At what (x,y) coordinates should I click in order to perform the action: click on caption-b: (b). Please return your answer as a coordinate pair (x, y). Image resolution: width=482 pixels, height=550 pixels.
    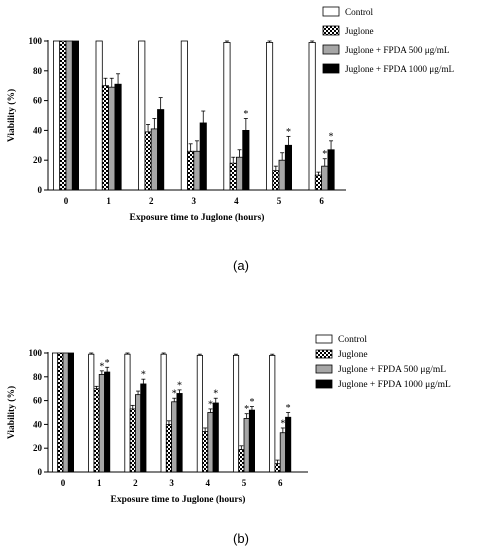
    Looking at the image, I should click on (241, 538).